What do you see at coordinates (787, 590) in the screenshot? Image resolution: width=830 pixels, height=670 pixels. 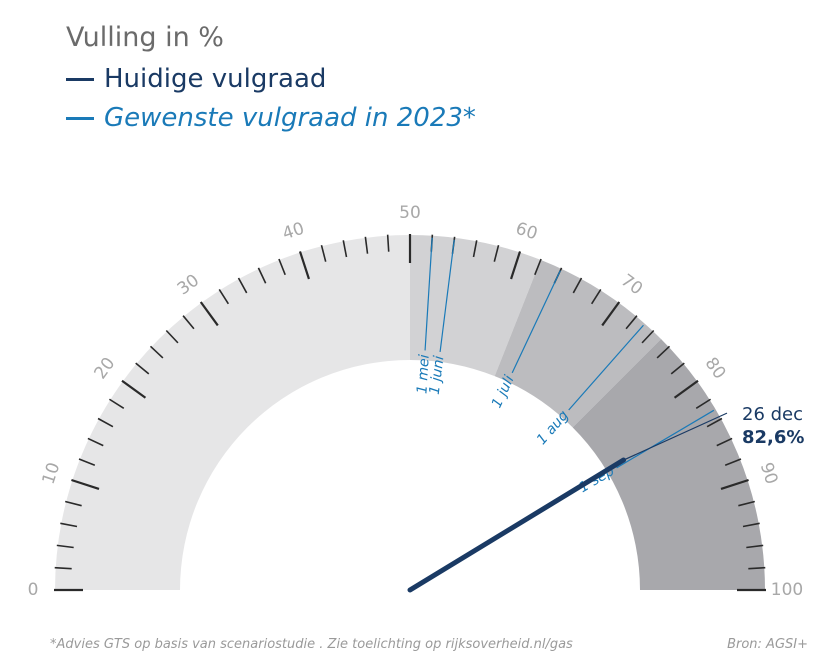 I see `tick-label-100: 100` at bounding box center [787, 590].